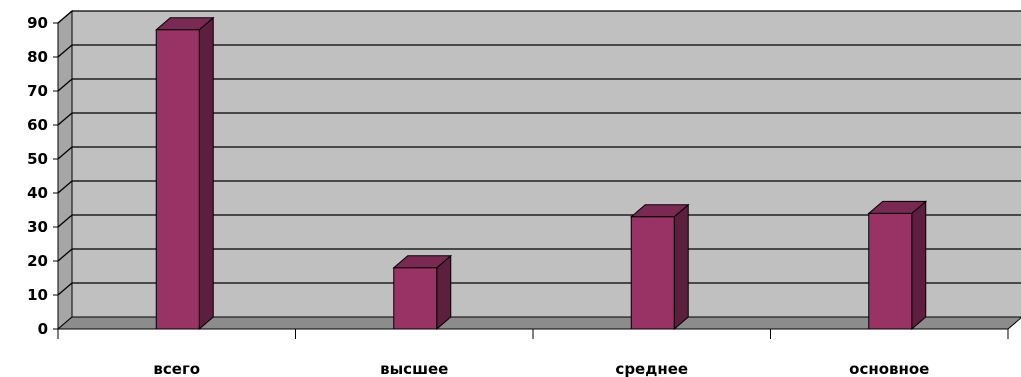 The image size is (1021, 377). I want to click on x-tick-label: высшее, so click(414, 368).